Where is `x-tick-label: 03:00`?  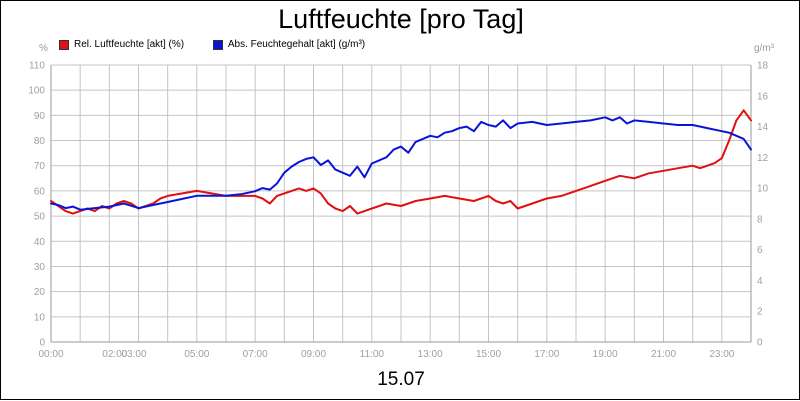
x-tick-label: 03:00 is located at coordinates (134, 354).